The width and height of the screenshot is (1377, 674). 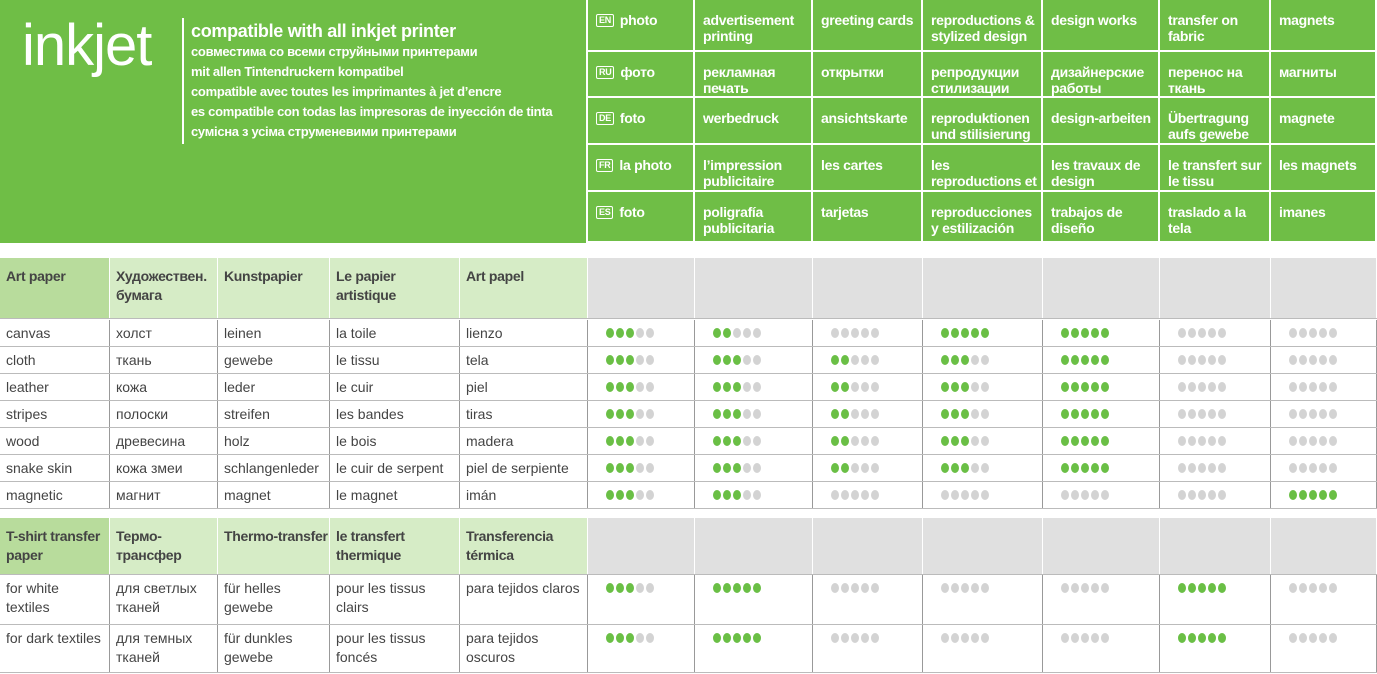 What do you see at coordinates (274, 441) in the screenshot?
I see `material-name: holz` at bounding box center [274, 441].